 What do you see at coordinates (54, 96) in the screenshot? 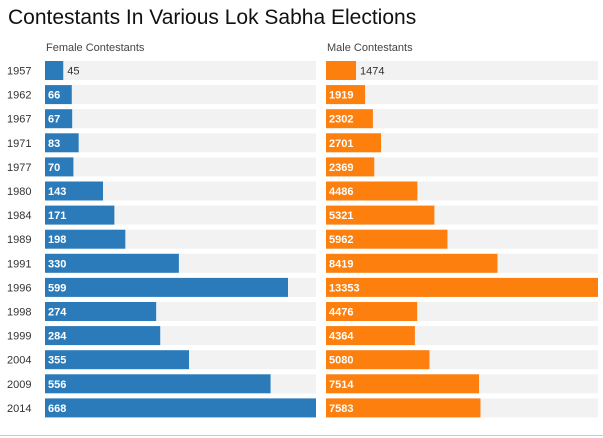
I see `female-value-label: 66` at bounding box center [54, 96].